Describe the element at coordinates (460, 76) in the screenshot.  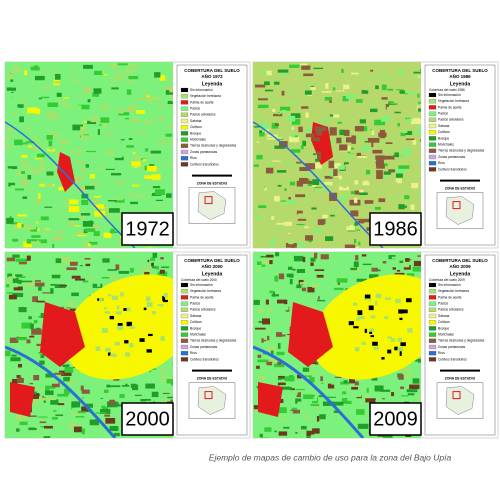
I see `legend-year: AÑO 1986` at that location.